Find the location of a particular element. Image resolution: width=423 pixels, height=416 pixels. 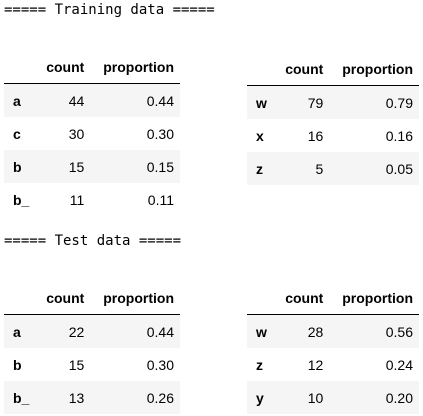

count-cell: 5 is located at coordinates (319, 168).